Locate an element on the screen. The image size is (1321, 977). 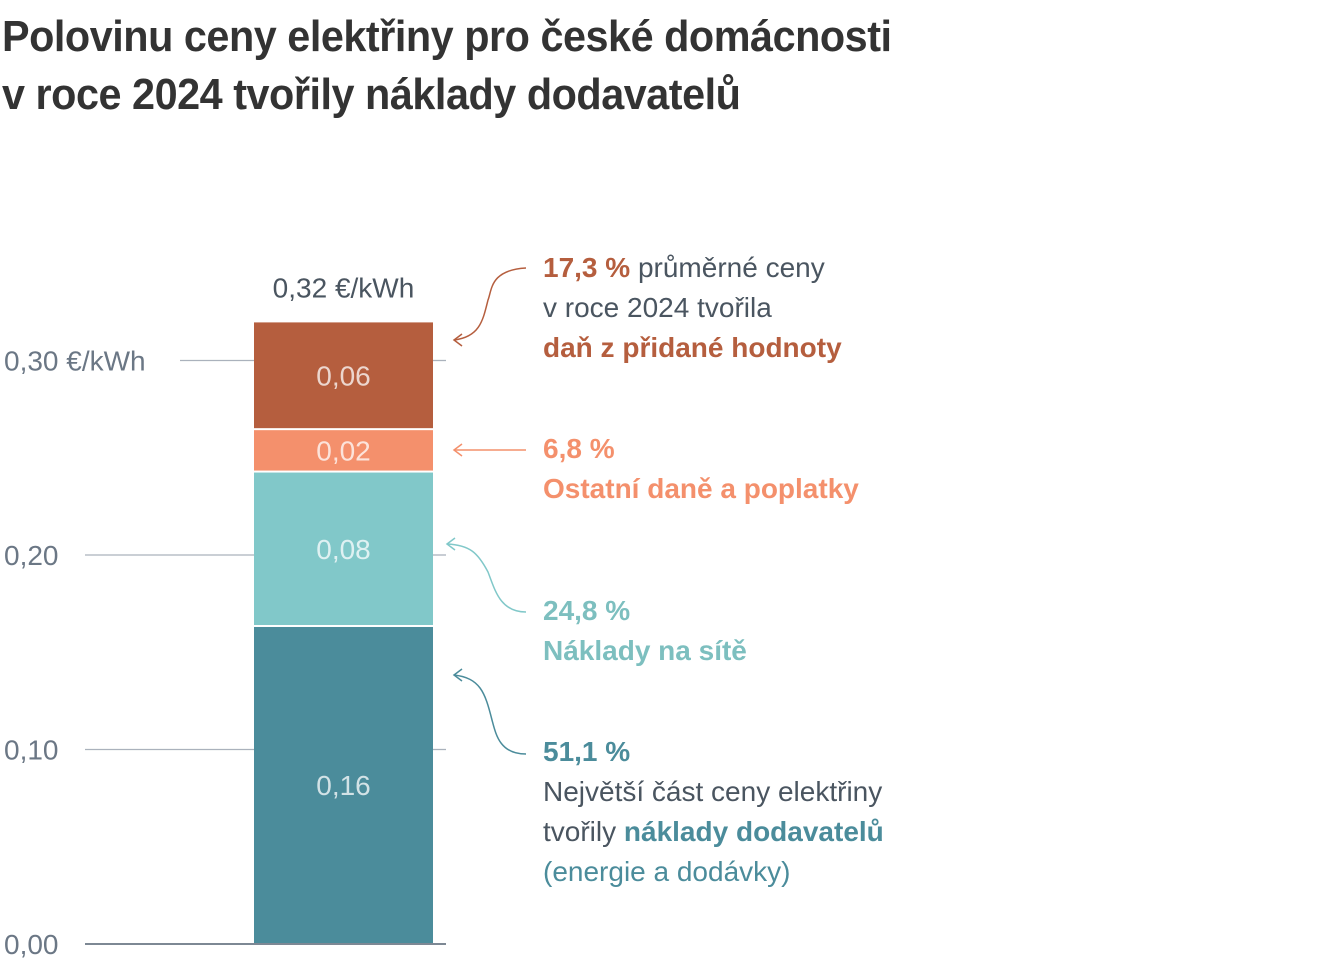
annotation-vat-pct: 17,3 % is located at coordinates (587, 267).